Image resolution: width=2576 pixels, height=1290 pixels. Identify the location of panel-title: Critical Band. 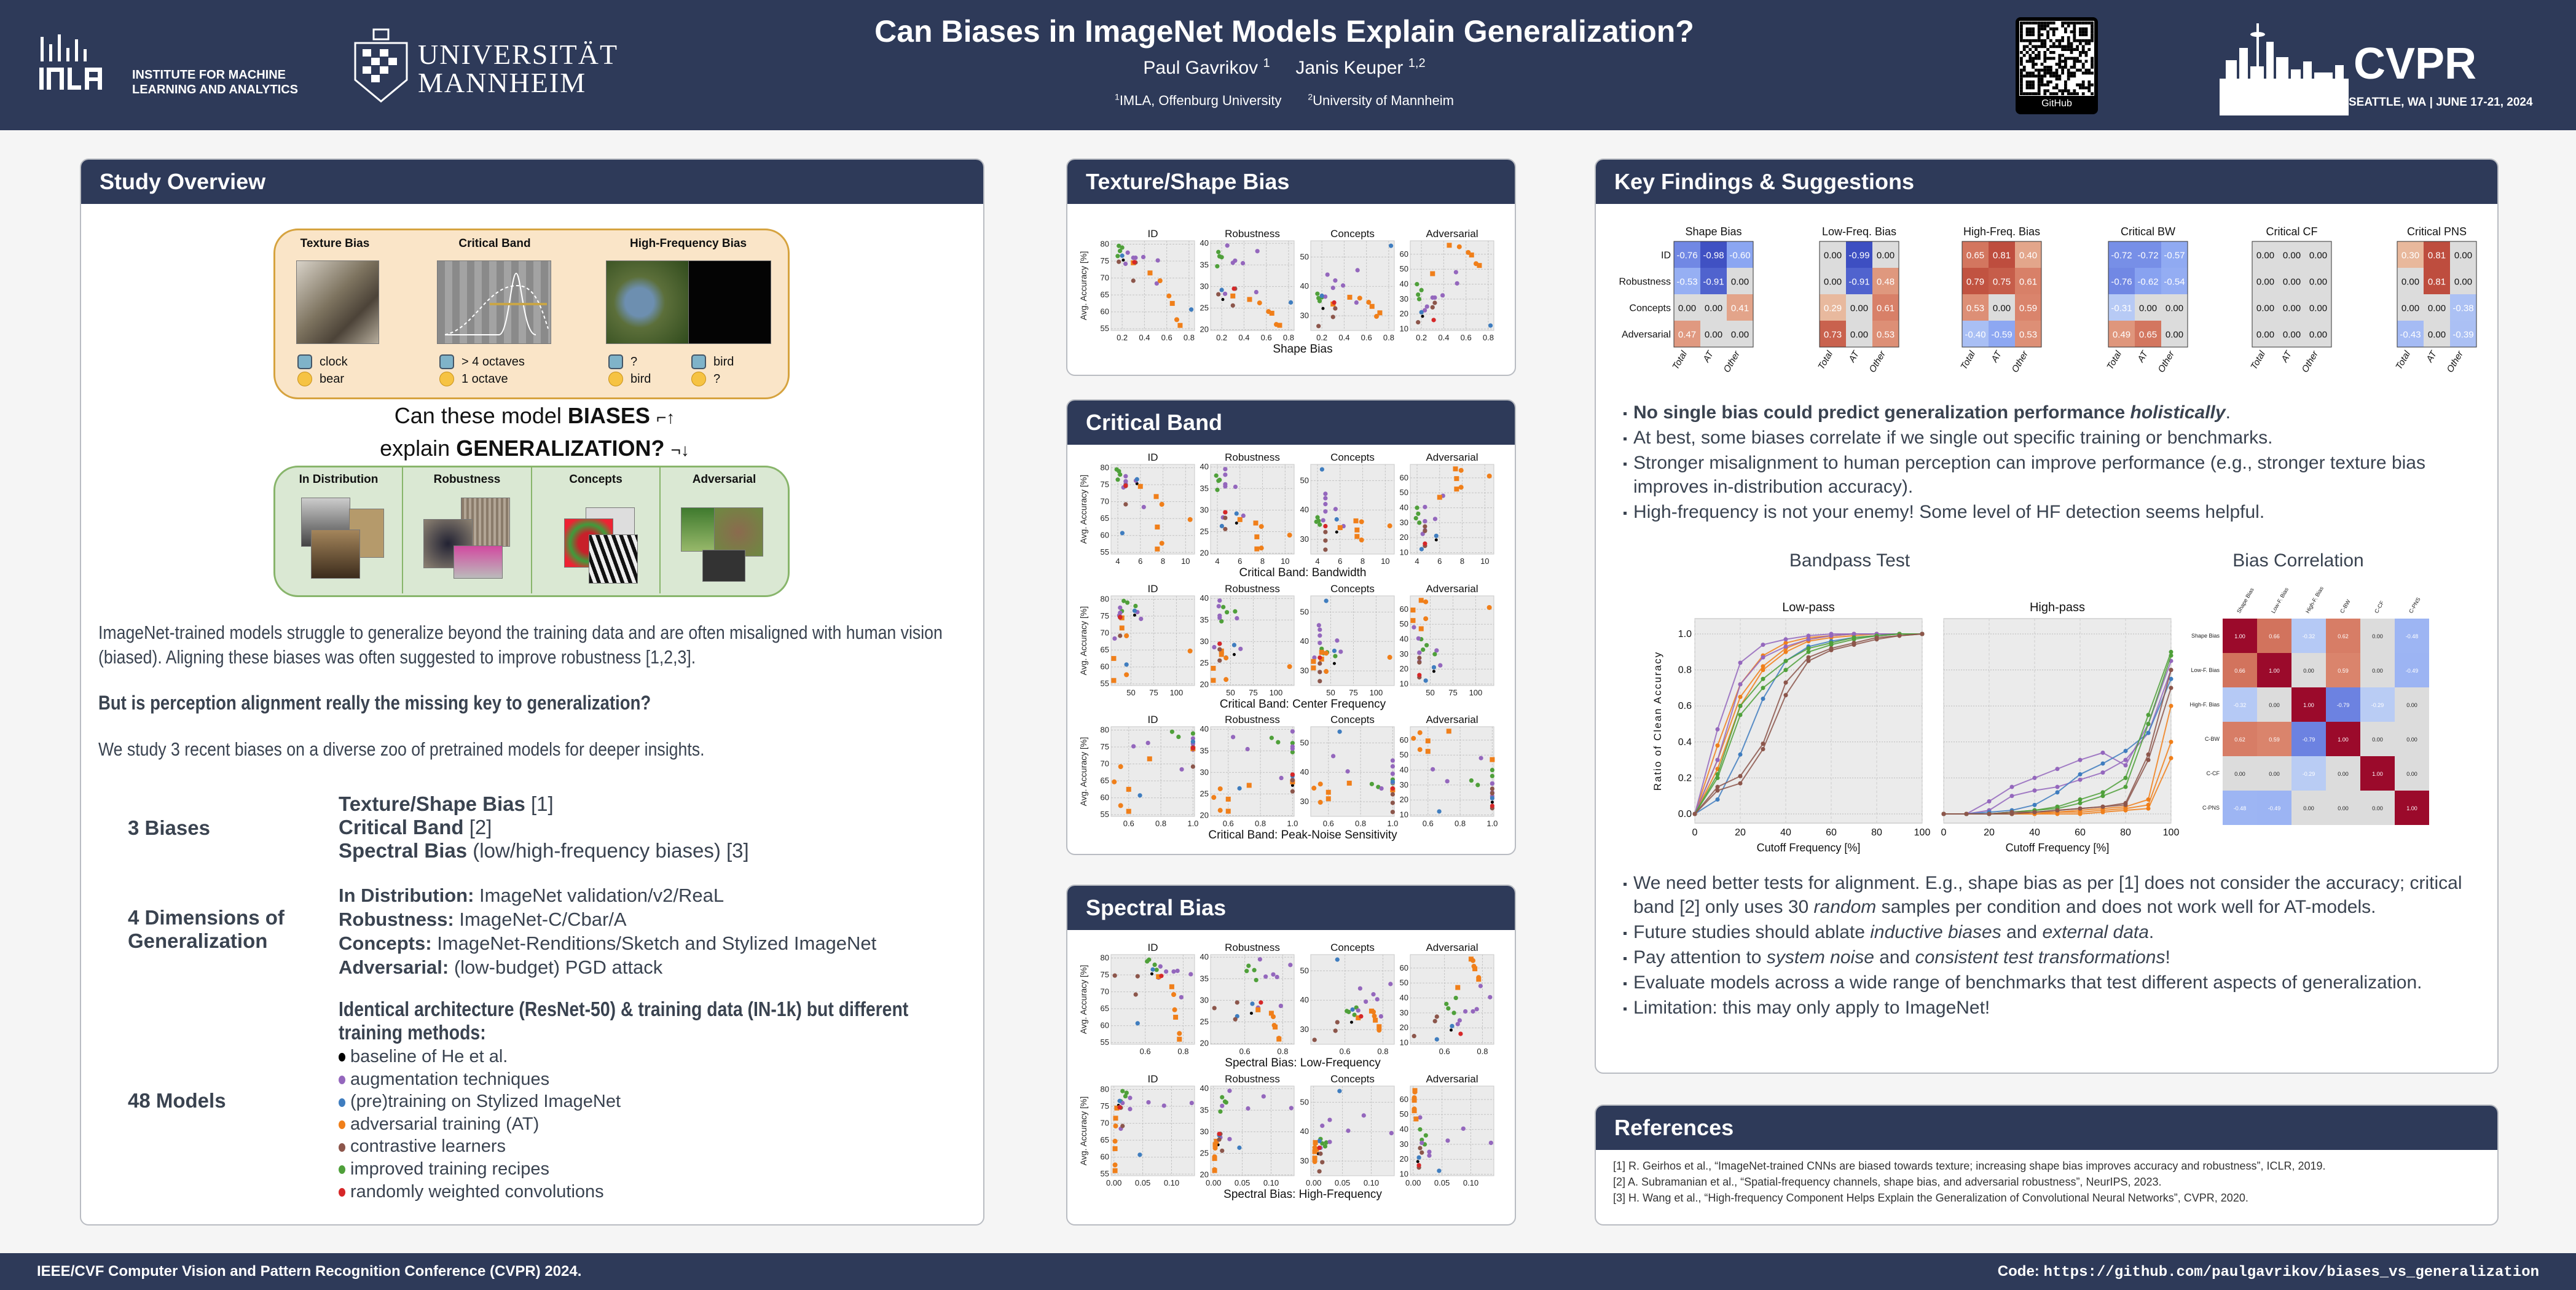
(1291, 423).